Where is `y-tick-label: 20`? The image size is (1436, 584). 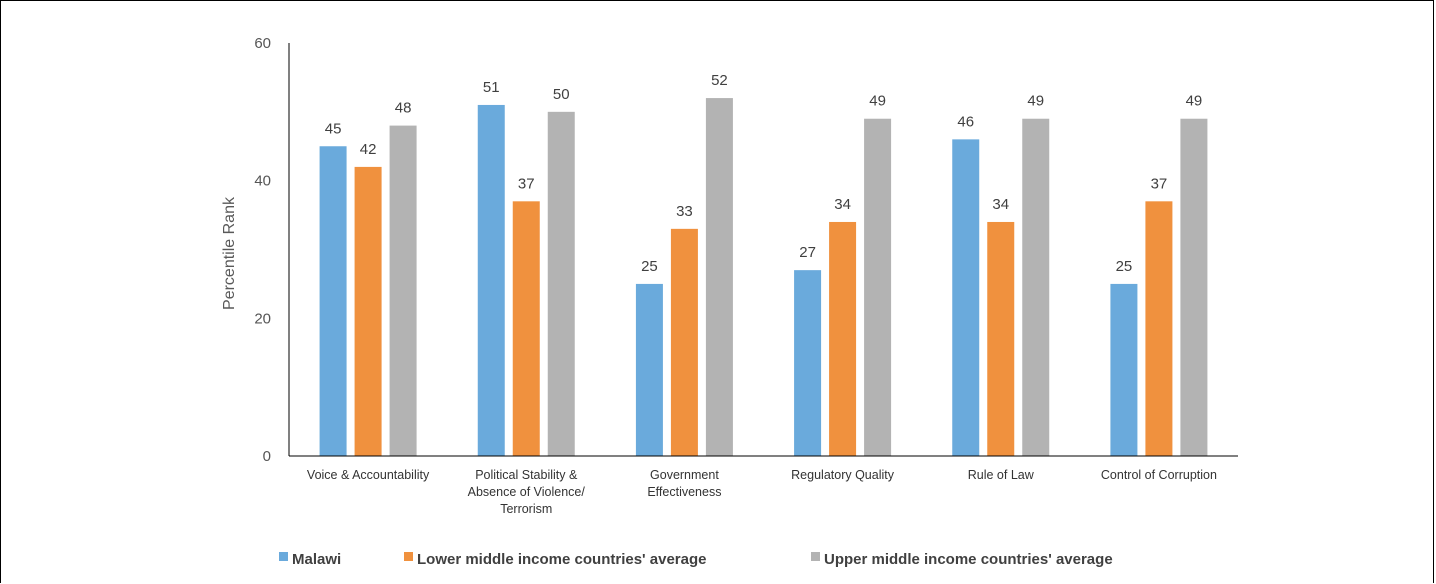 y-tick-label: 20 is located at coordinates (262, 318).